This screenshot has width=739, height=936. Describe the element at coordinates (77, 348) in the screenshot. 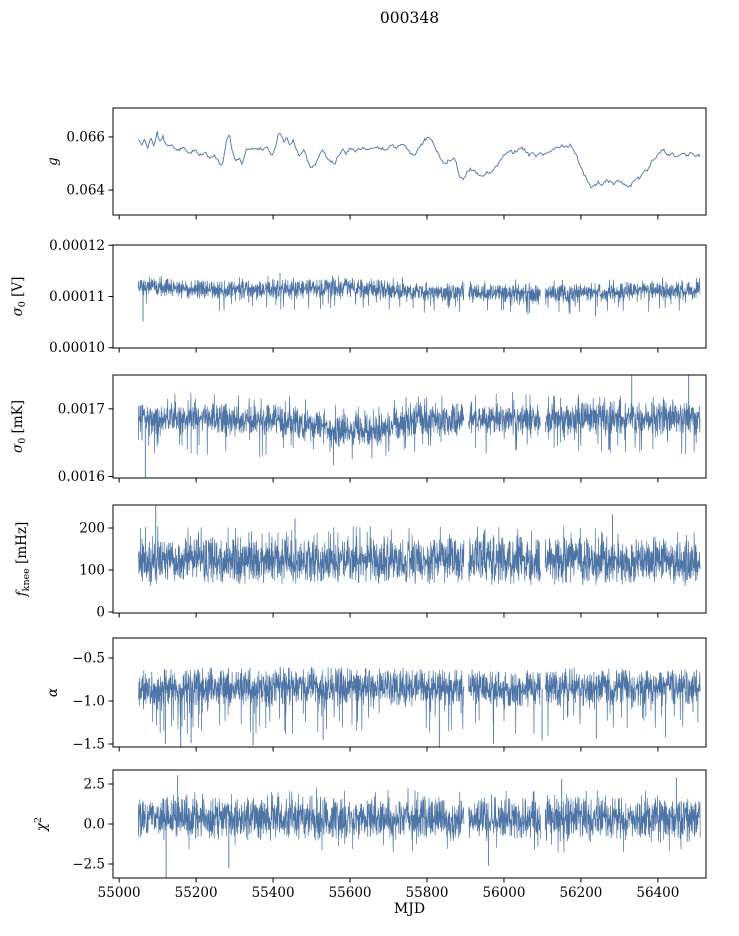

I see `y-tick-label: 0.00010` at that location.